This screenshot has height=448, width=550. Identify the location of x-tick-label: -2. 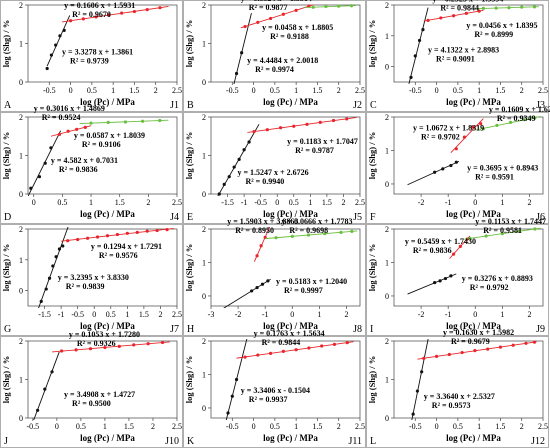
(421, 202).